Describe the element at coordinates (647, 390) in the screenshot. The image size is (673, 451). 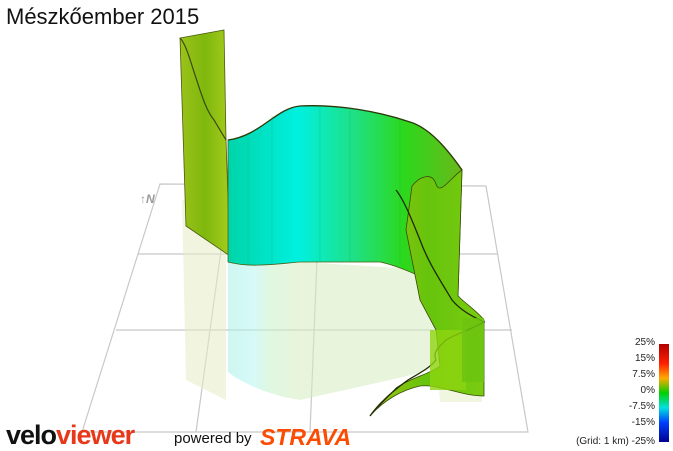
I see `legend-tick: 0%` at that location.